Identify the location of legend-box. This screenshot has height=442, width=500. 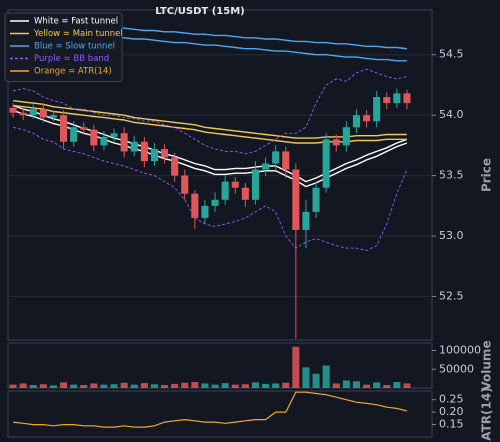
(63, 47).